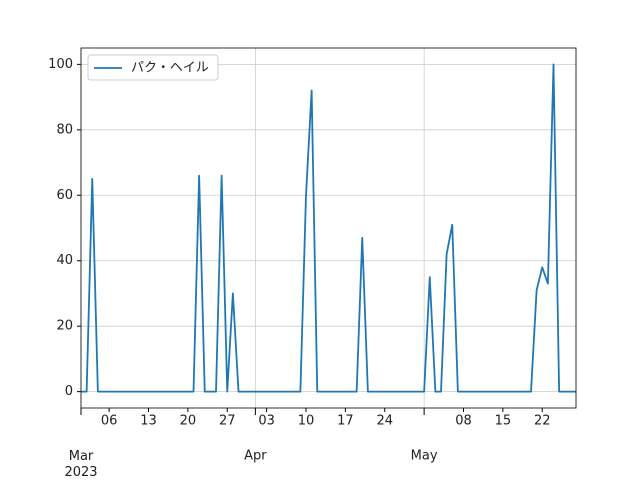  What do you see at coordinates (170, 68) in the screenshot?
I see `legend-label: パク・ヘイル` at bounding box center [170, 68].